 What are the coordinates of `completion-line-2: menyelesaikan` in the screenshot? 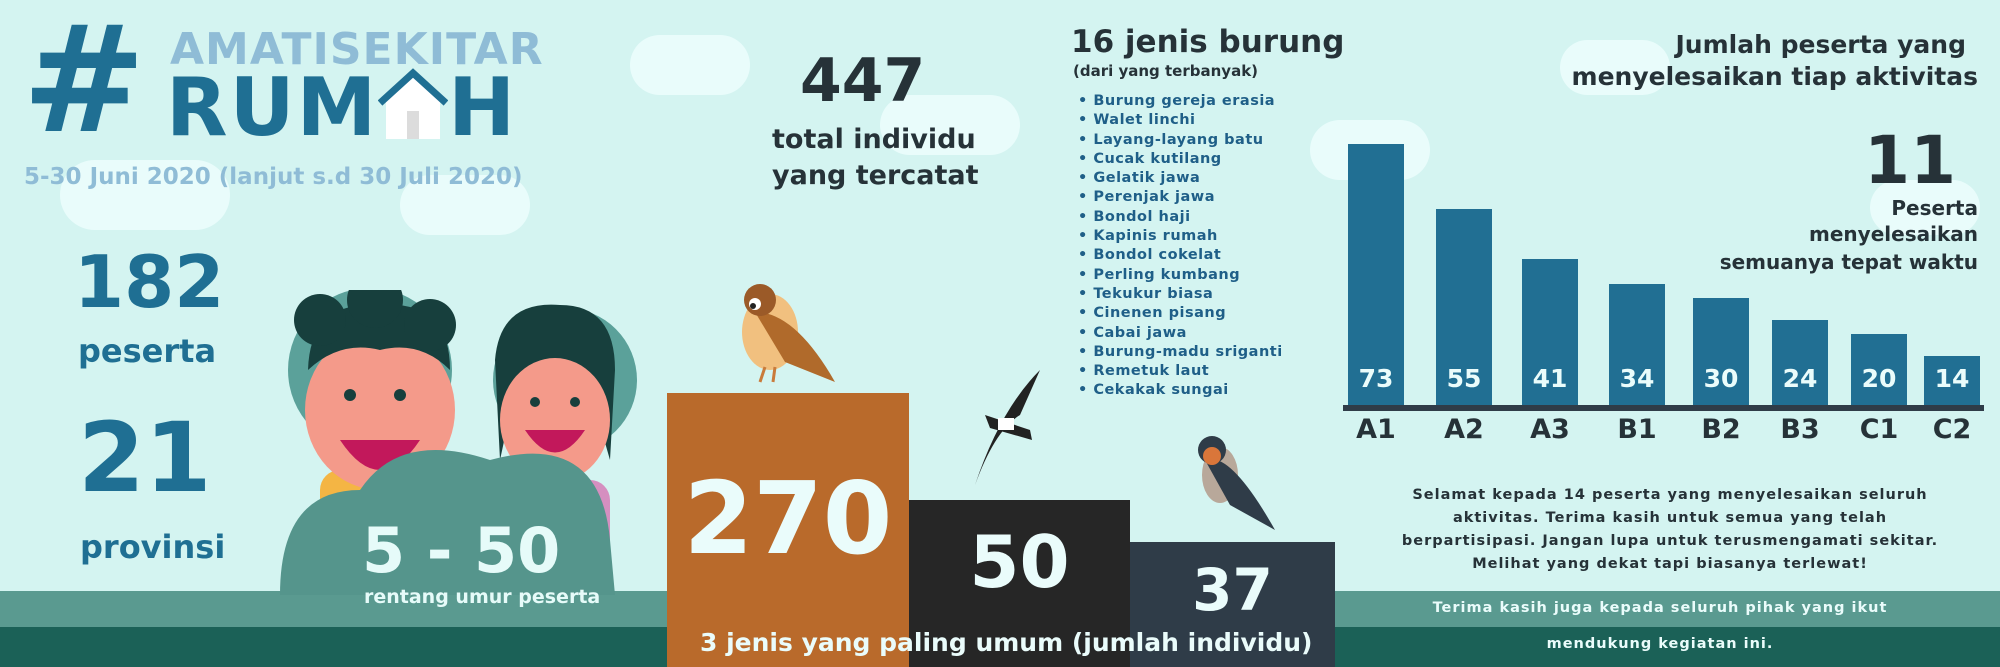 It's located at (1893, 234).